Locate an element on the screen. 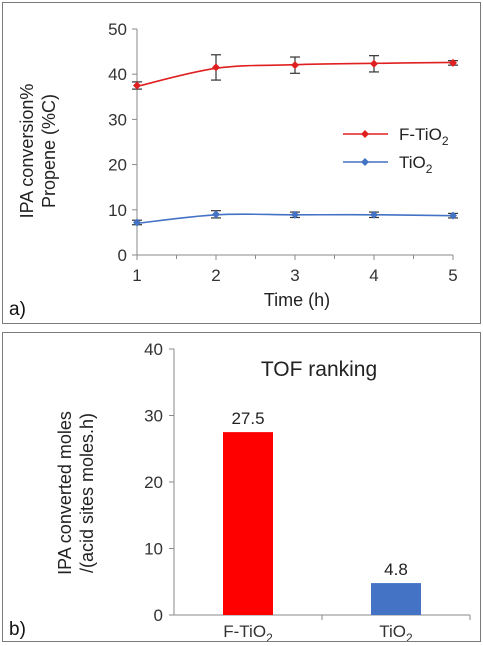 The width and height of the screenshot is (483, 646). y-axis-title-line-1: IPA converted moles is located at coordinates (65, 493).